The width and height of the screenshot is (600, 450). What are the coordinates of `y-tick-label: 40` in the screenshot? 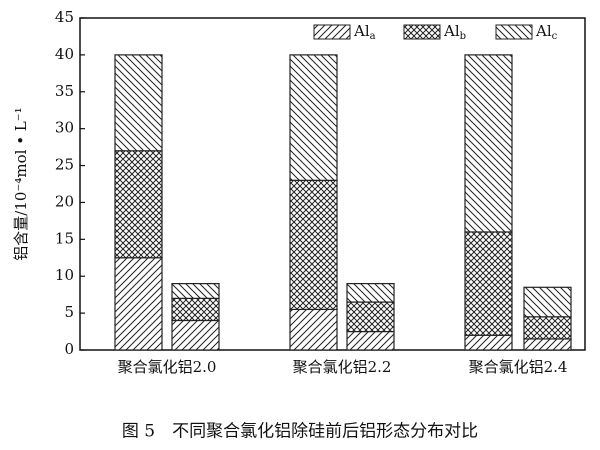 It's located at (64, 54).